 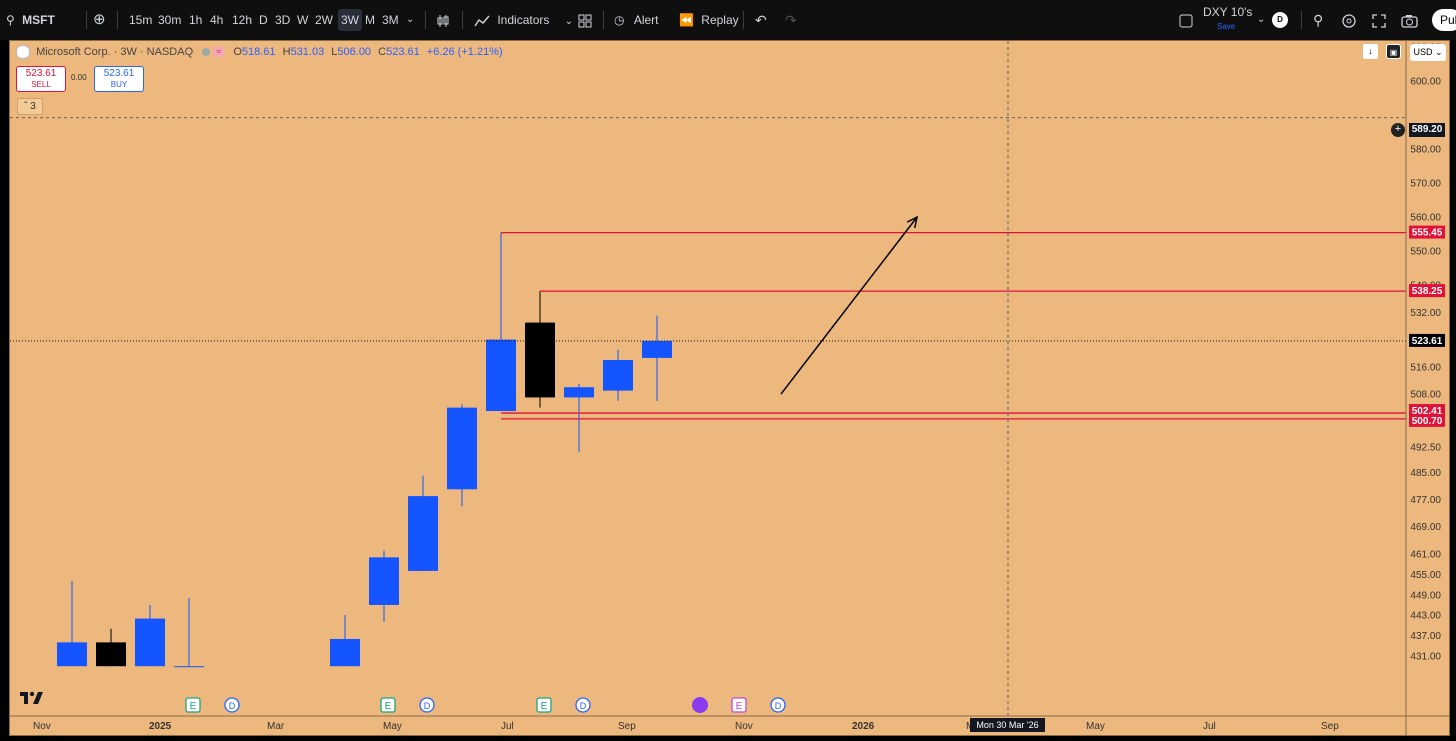 I want to click on price-tick-label: 477.00, so click(x=1425, y=500).